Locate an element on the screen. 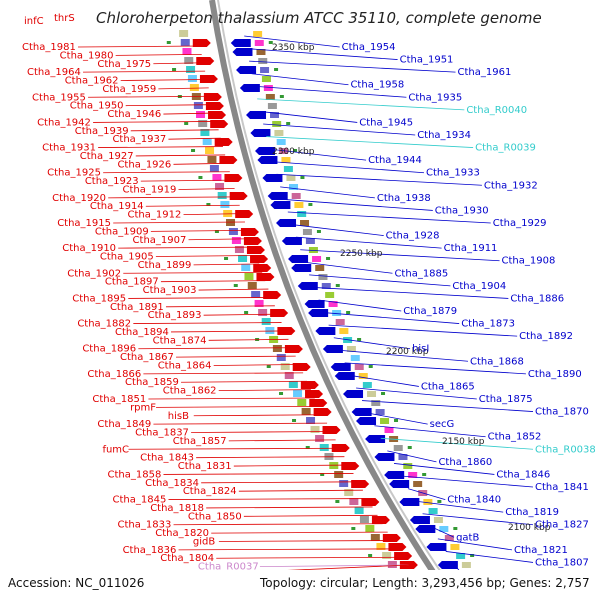 This screenshot has width=600, height=600. gene-label-ctha-1928: Ctha_1928 is located at coordinates (413, 236).